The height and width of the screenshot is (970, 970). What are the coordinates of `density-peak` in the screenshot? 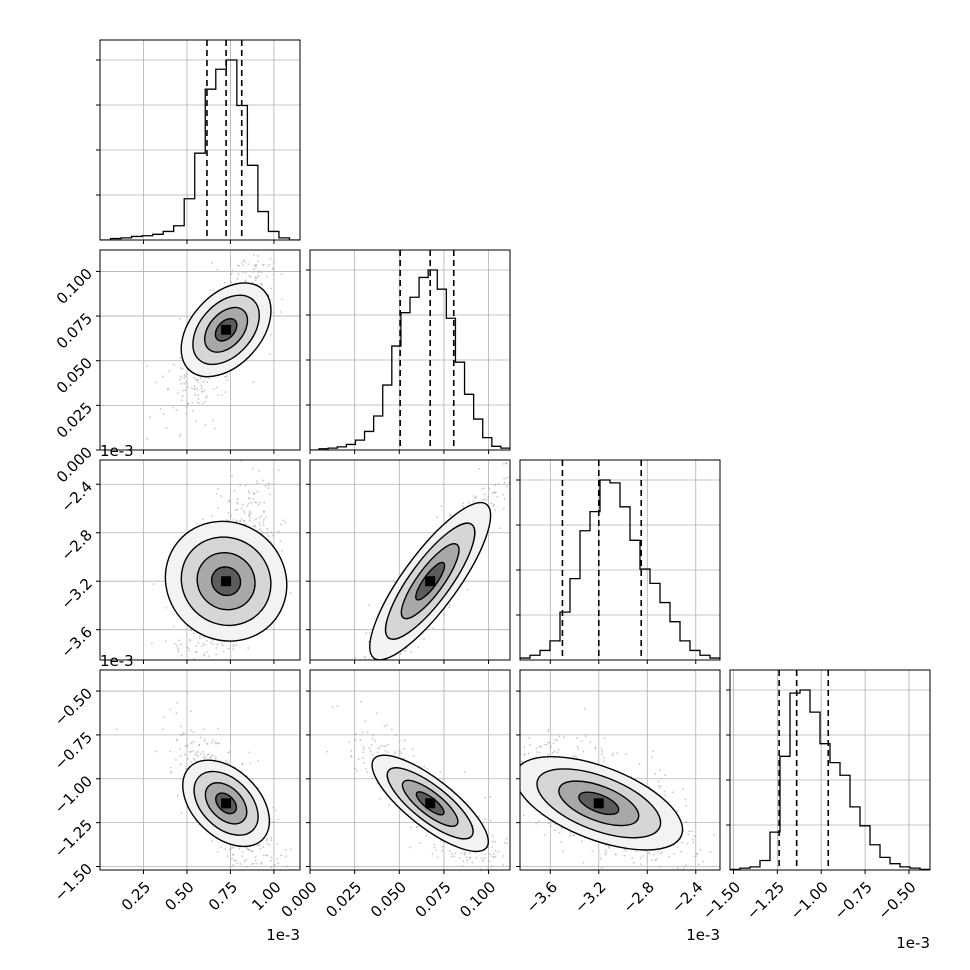 It's located at (430, 581).